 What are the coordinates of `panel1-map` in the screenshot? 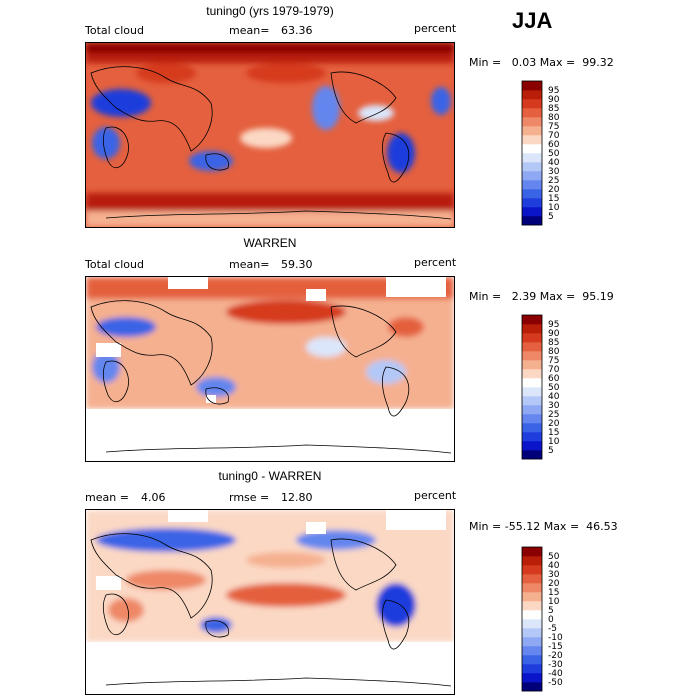 It's located at (270, 135).